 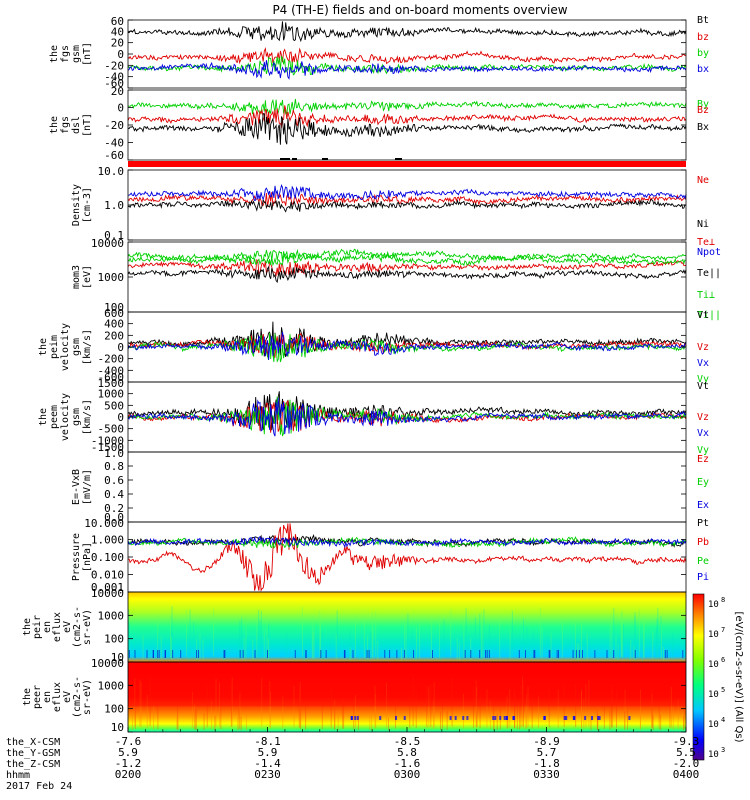 I want to click on ephemeris-value: 5.5, so click(x=686, y=752).